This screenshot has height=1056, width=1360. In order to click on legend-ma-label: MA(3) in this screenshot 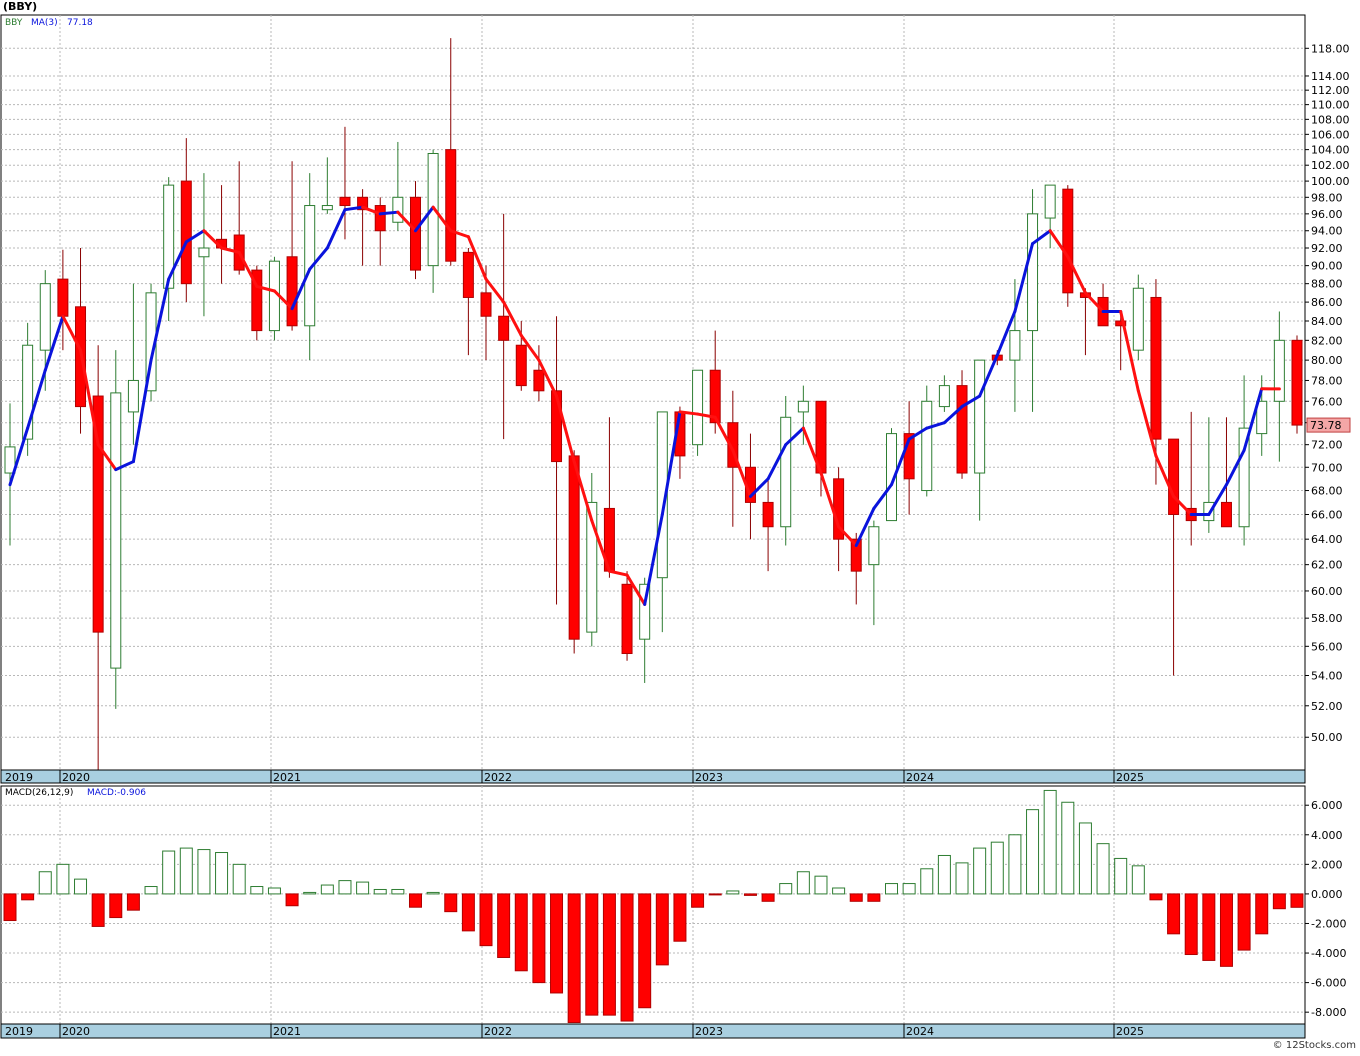, I will do `click(44, 23)`.